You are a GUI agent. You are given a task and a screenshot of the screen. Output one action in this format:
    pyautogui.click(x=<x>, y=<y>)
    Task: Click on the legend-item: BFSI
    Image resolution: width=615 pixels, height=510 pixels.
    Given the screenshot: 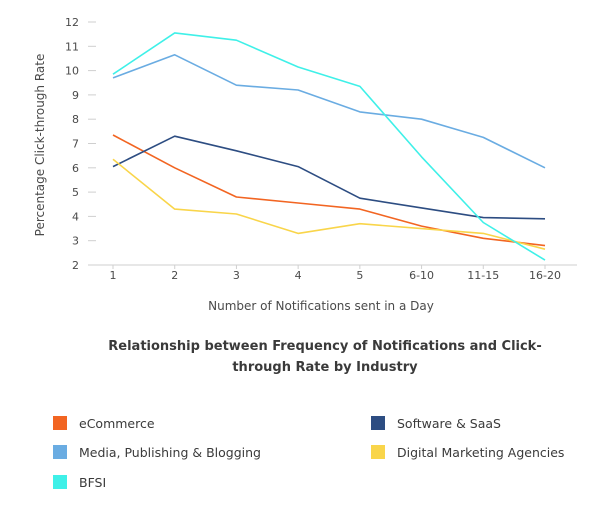 What is the action you would take?
    pyautogui.click(x=79, y=482)
    